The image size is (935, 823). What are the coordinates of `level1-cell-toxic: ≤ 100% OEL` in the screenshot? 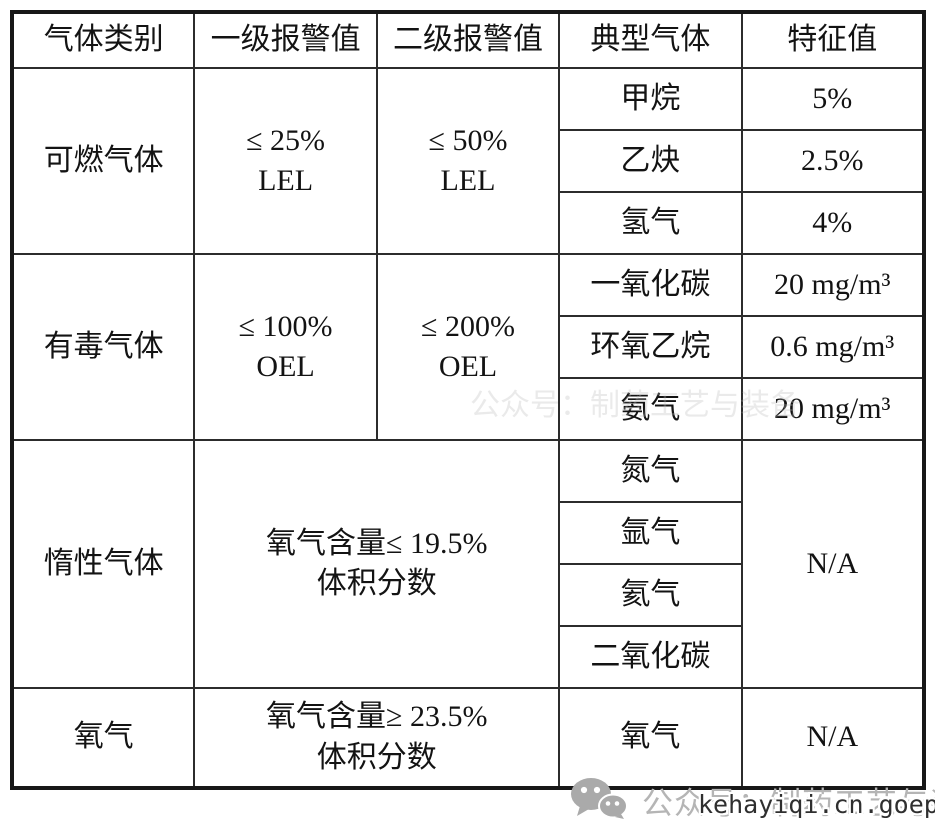 It's located at (285, 347).